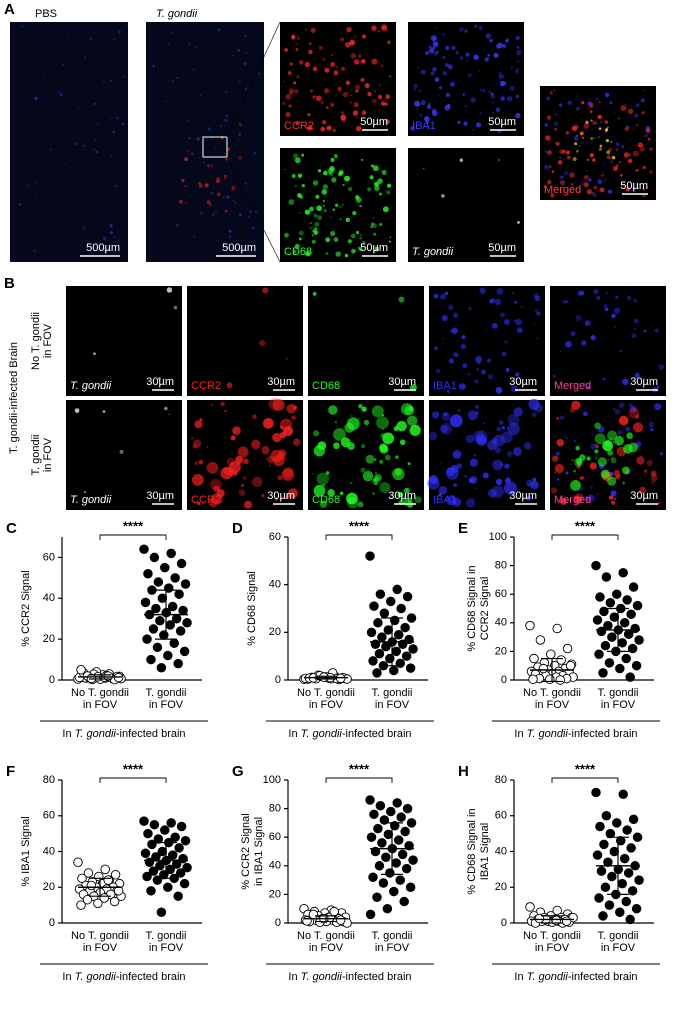  I want to click on y-tick-label: 20, so click(49, 639).